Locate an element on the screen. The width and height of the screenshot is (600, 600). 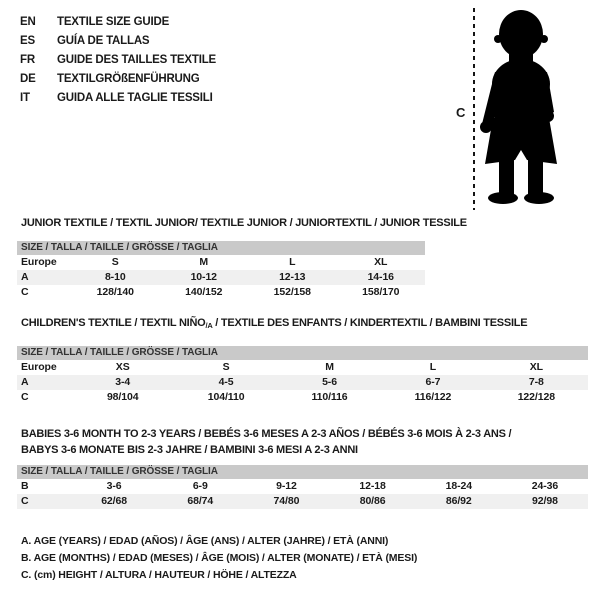
table-cell: 110/116 is located at coordinates (329, 397).